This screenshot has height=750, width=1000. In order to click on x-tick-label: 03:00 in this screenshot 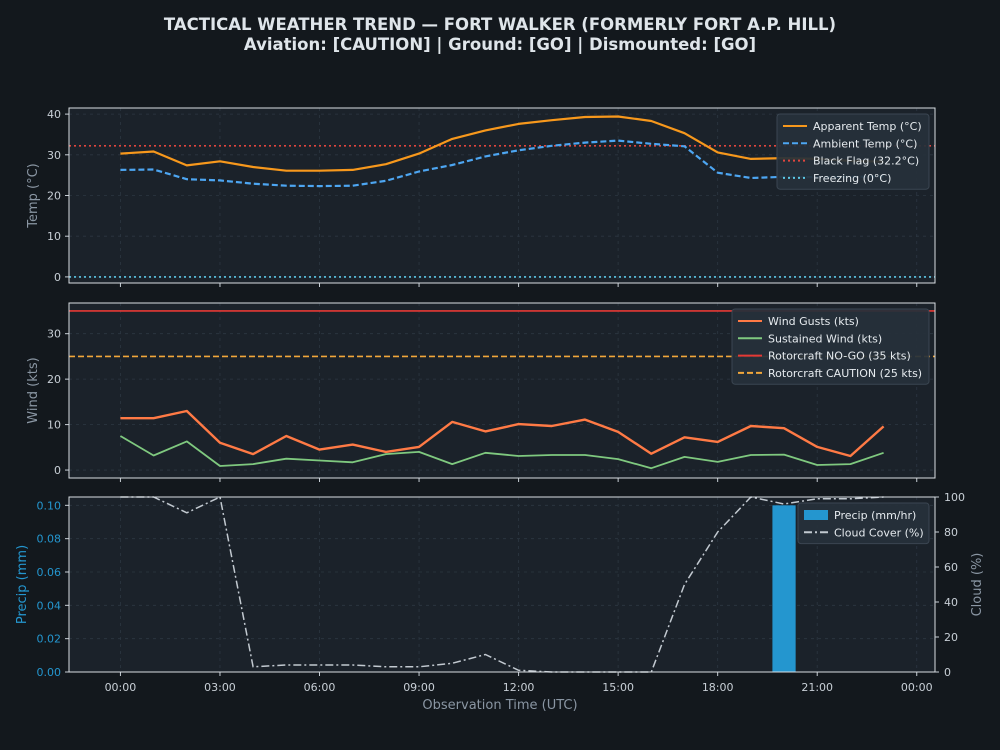, I will do `click(220, 687)`.